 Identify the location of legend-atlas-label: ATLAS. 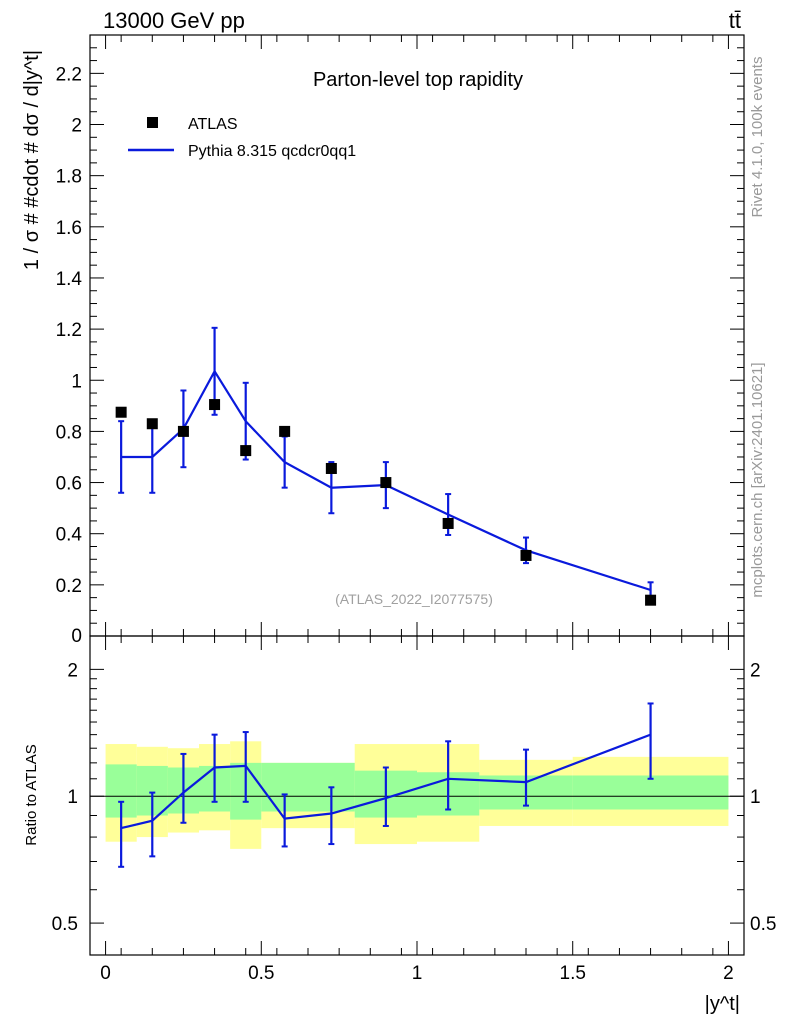
(213, 124).